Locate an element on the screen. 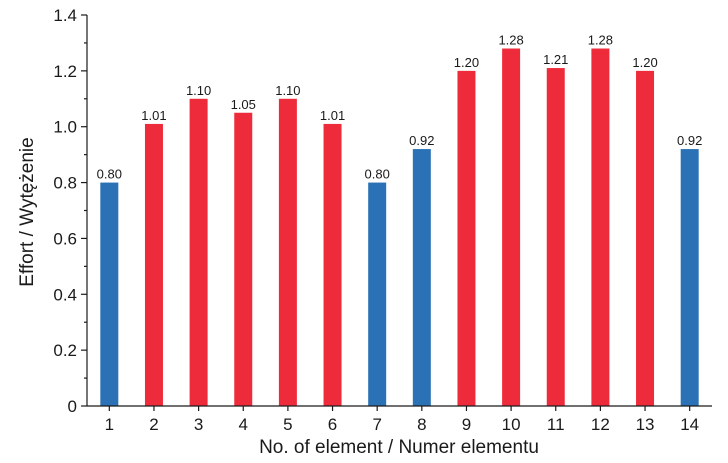  x-tick-label-14: 14 is located at coordinates (689, 424).